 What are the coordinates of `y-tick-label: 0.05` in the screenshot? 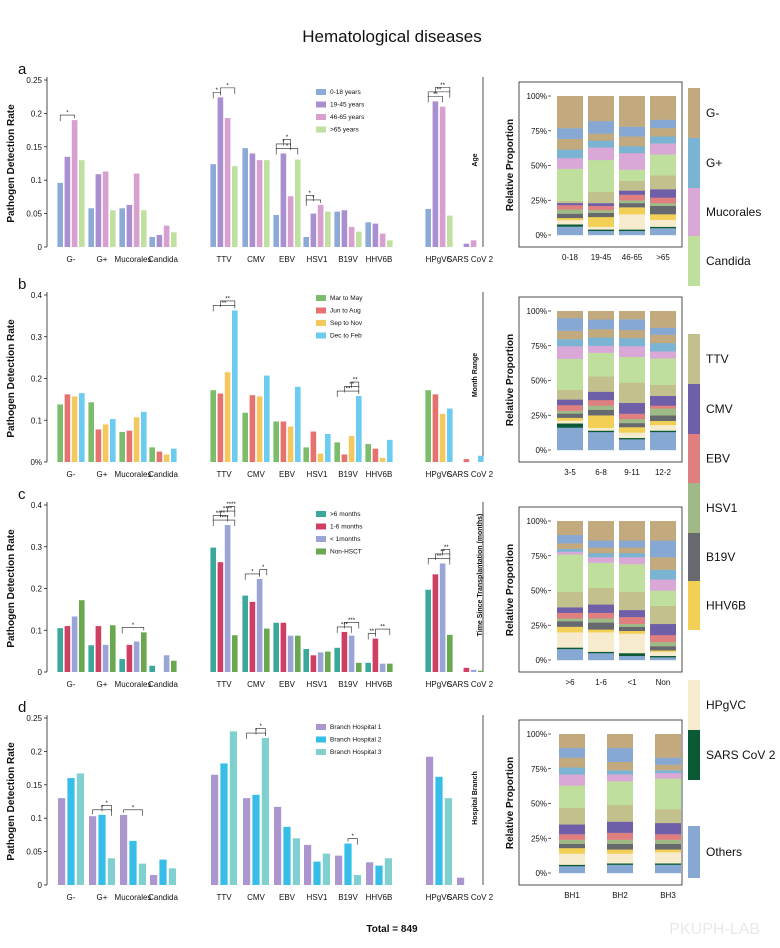 It's located at (34, 214).